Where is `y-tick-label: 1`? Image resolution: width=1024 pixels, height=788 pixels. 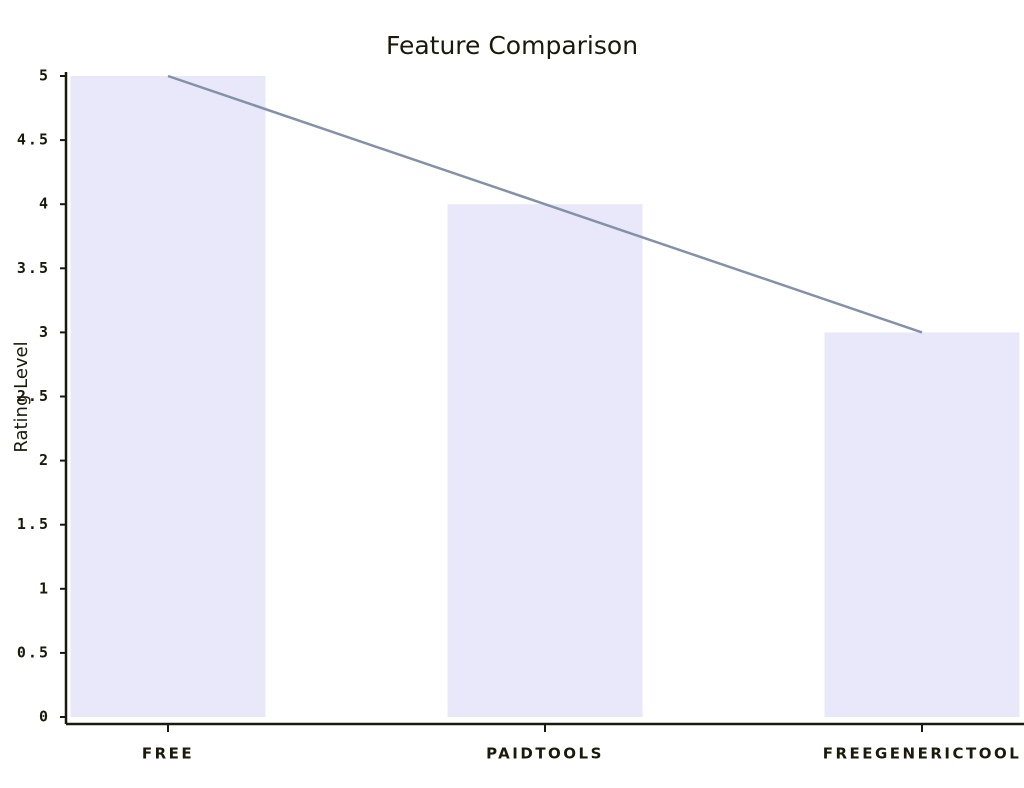
y-tick-label: 1 is located at coordinates (44, 588).